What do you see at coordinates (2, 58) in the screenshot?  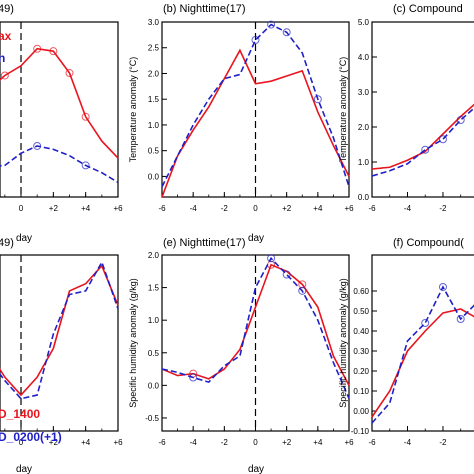 I see `legend-label: n` at bounding box center [2, 58].